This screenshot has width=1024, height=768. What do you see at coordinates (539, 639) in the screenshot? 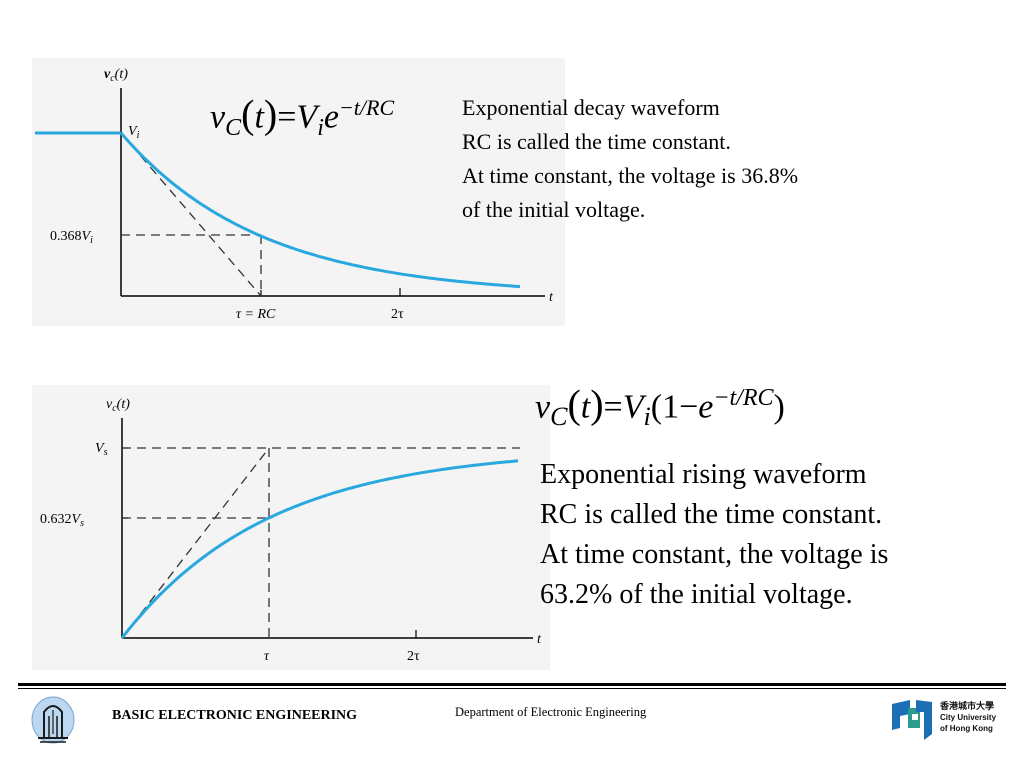
I see `rise-x-axis-label: t` at bounding box center [539, 639].